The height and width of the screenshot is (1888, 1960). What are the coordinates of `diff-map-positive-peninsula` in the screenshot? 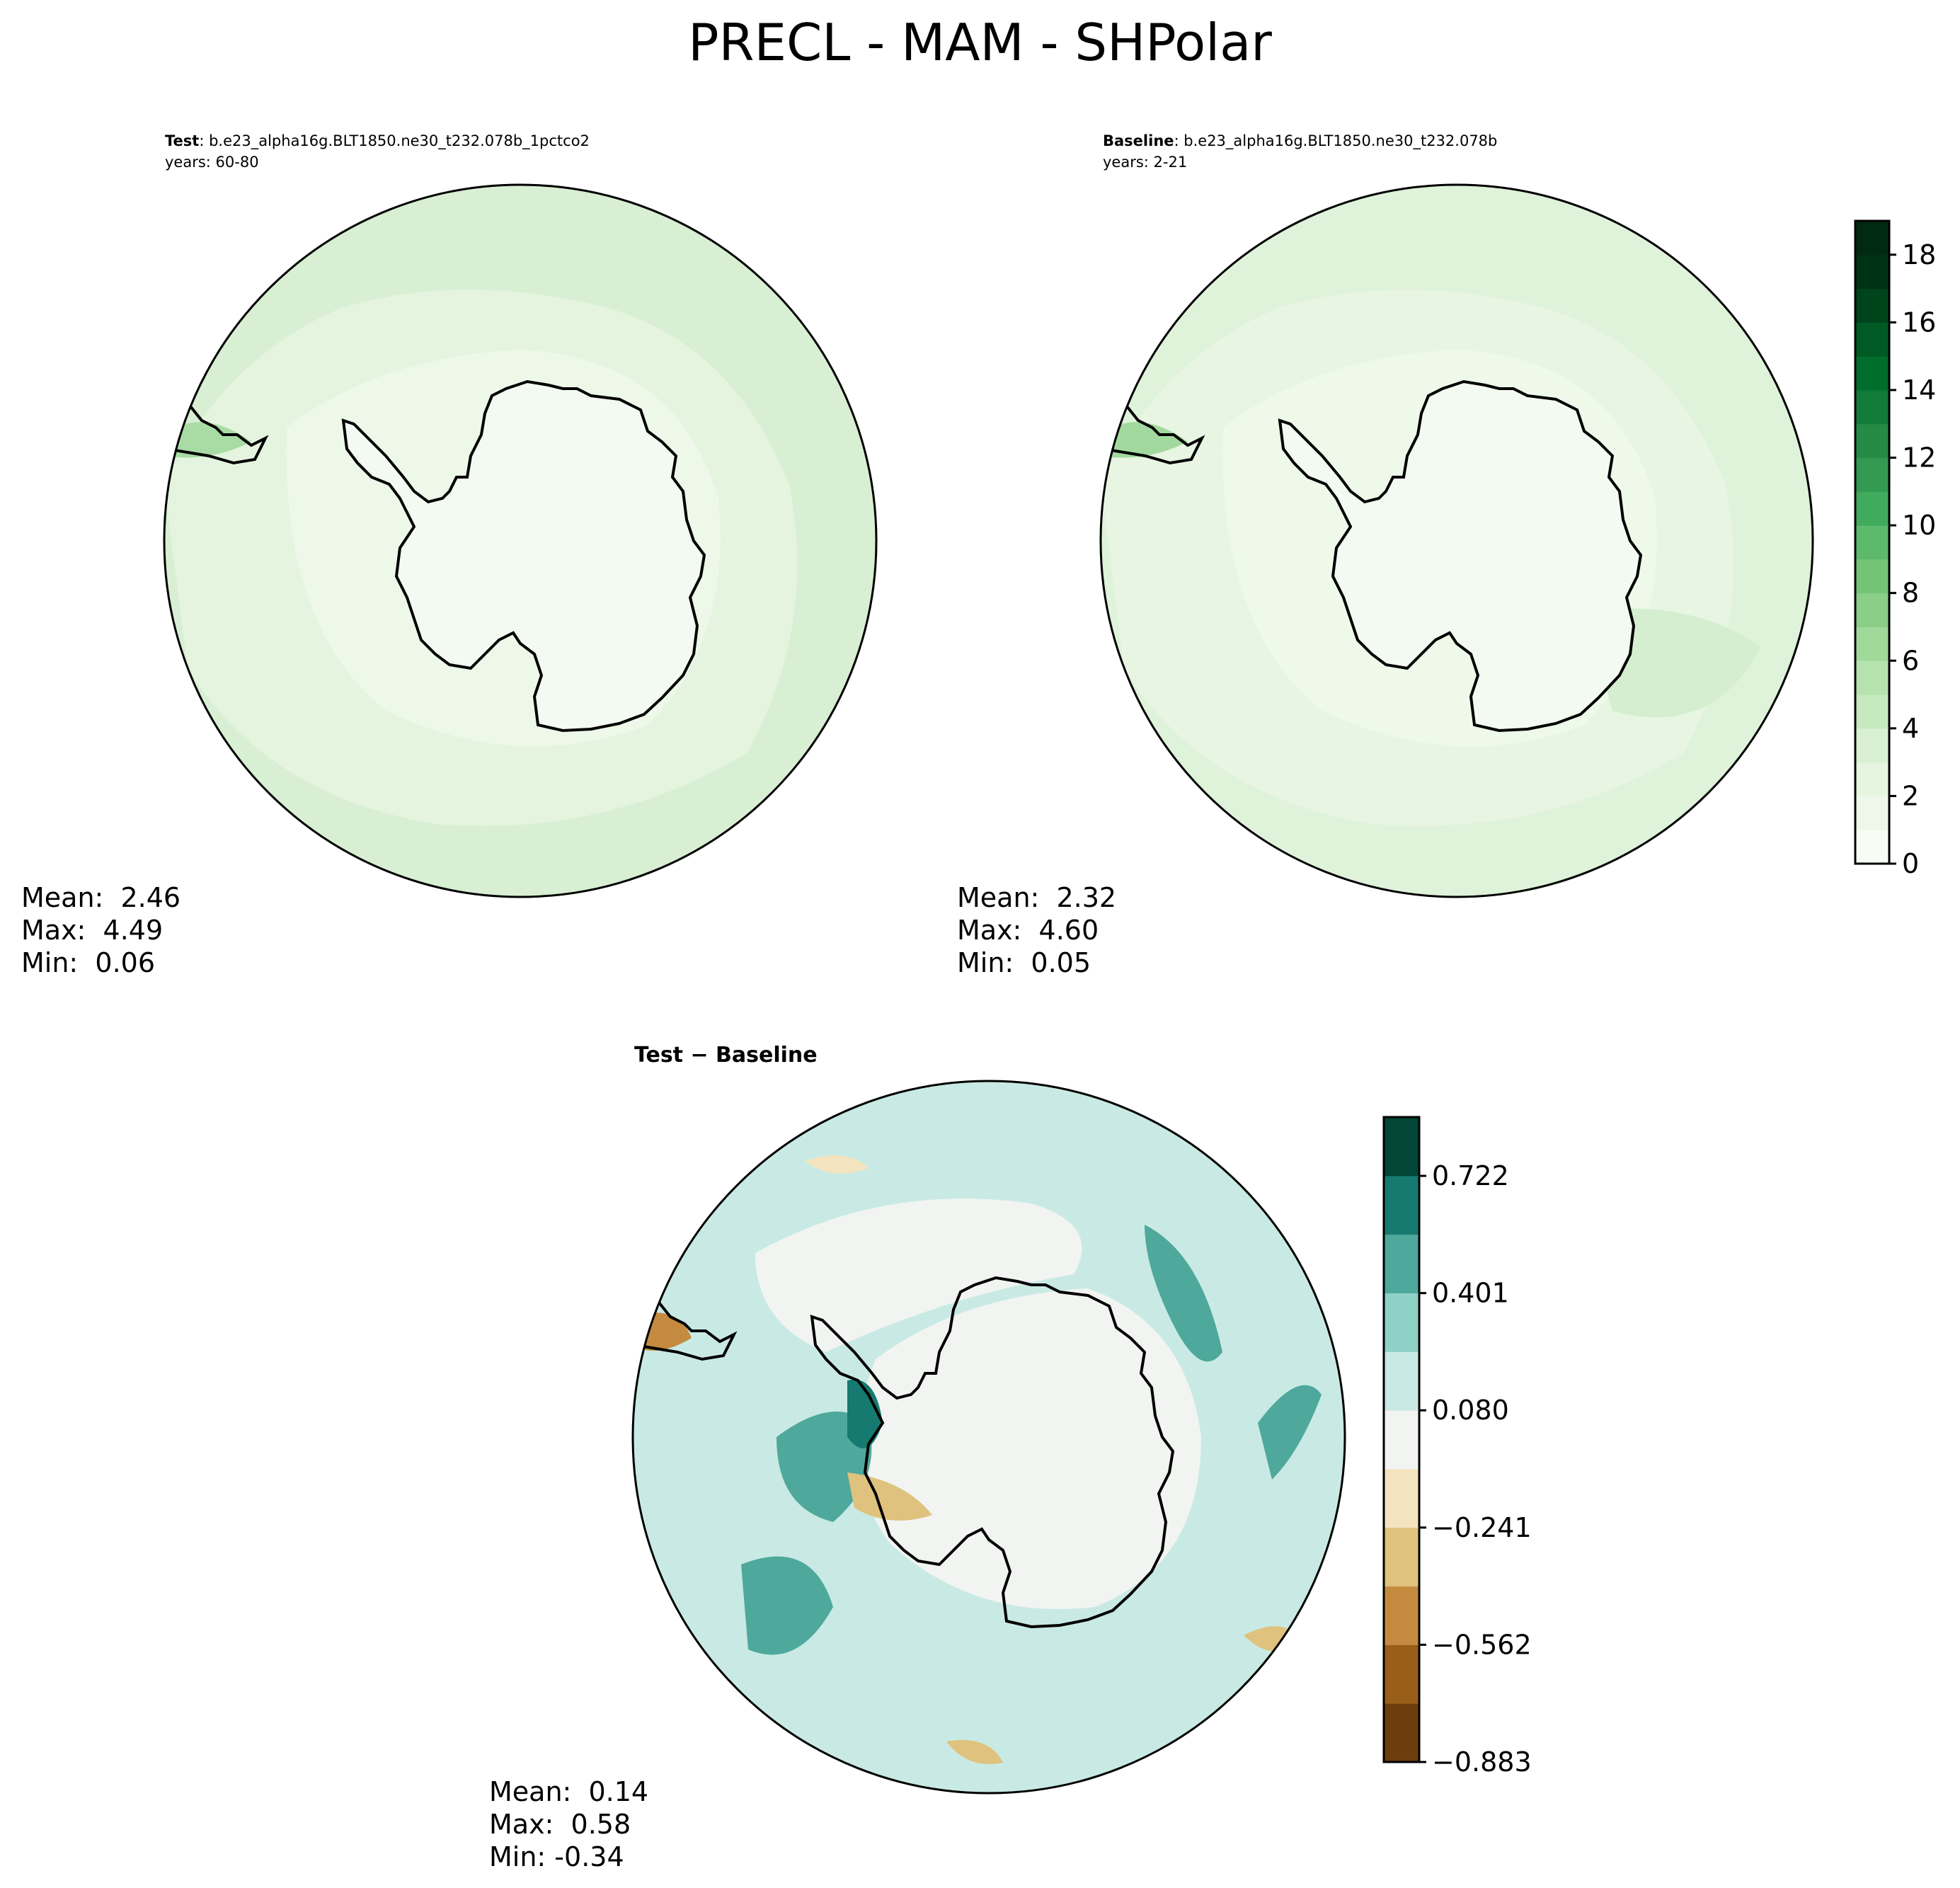 It's located at (824, 1467).